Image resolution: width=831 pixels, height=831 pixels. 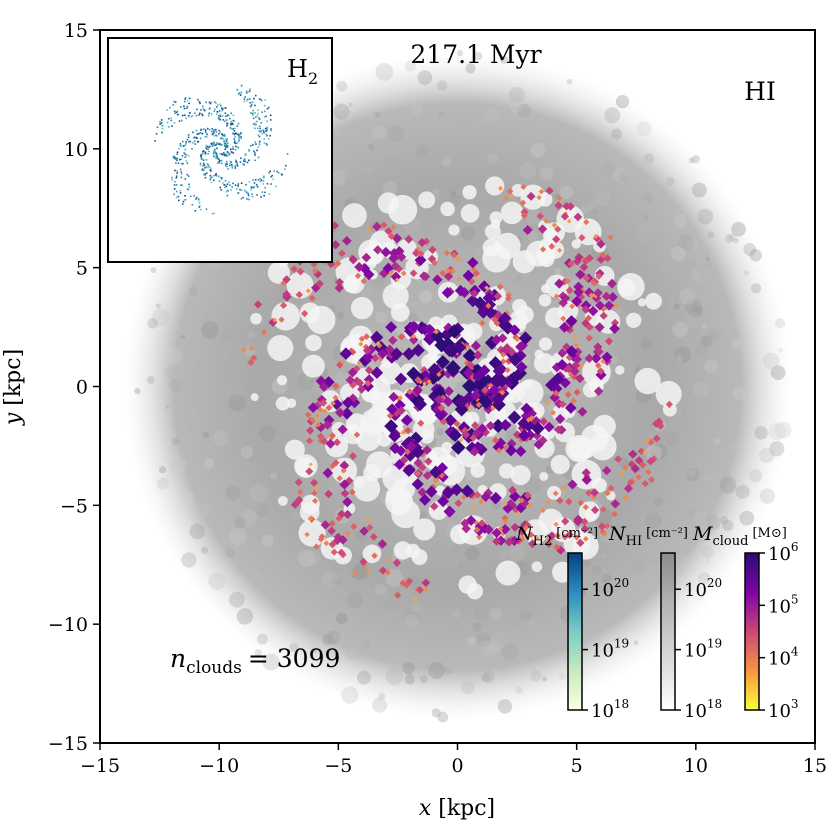 I want to click on colorbar-N_HI: NHI[cm⁻²] 1018 1019 1020, so click(x=665, y=622).